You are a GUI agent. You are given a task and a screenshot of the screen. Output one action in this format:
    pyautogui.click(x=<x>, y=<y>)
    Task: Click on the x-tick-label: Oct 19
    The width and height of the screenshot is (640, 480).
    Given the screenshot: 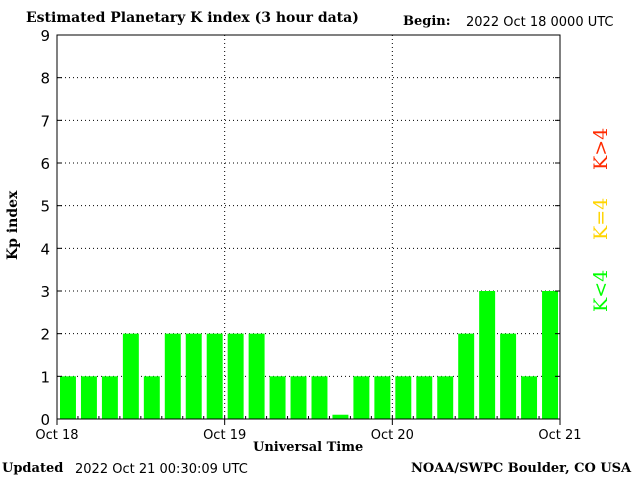 What is the action you would take?
    pyautogui.click(x=224, y=435)
    